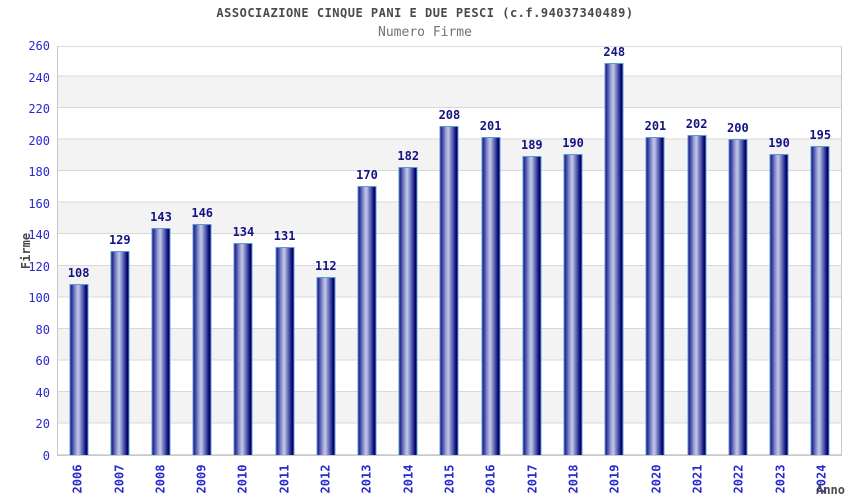 This screenshot has width=850, height=500. Describe the element at coordinates (42, 392) in the screenshot. I see `y-tick-label: 40` at that location.